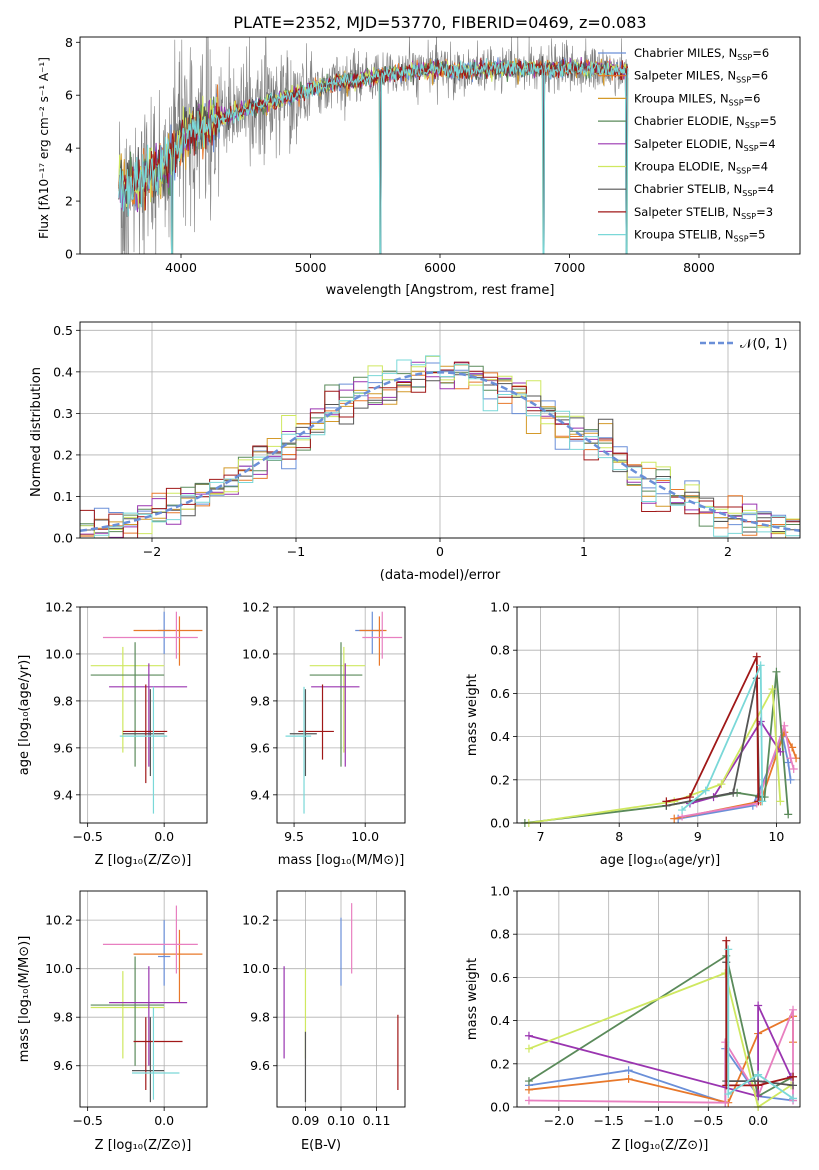 Image resolution: width=819 pixels, height=1170 pixels. I want to click on age-vs-mass-plot-area: 9.5 10.0 9.4 9.6 9.8 10.0 10.2, so click(324, 722).